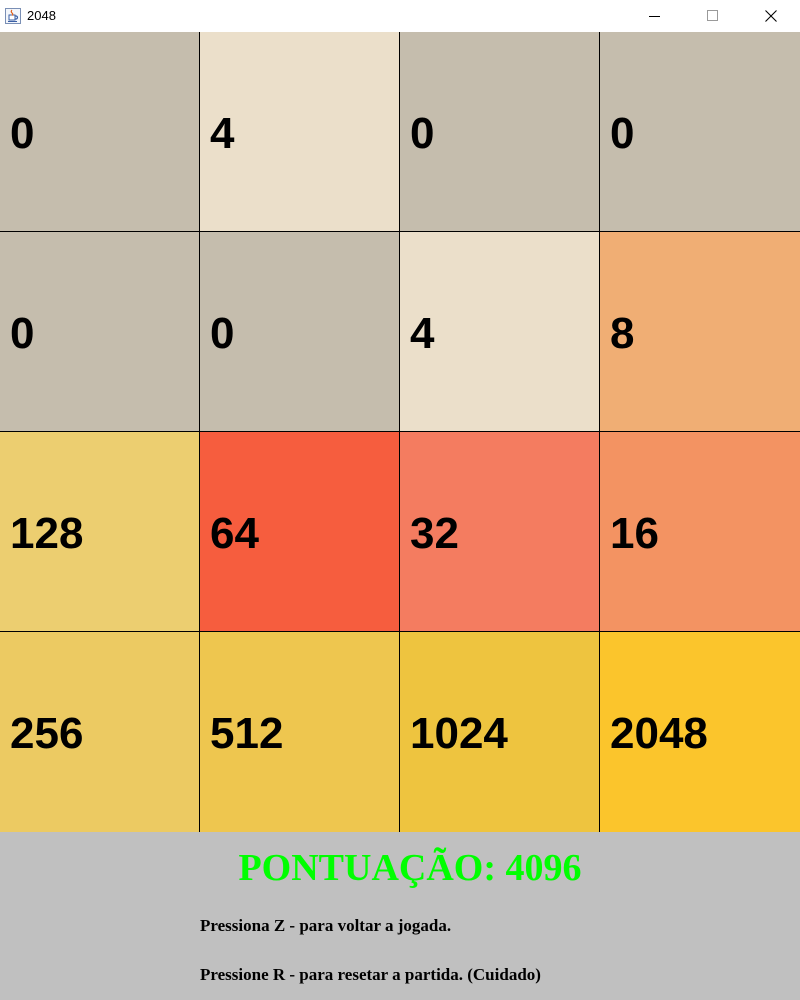 This screenshot has height=1000, width=800. What do you see at coordinates (326, 925) in the screenshot?
I see `undo-instruction: Pressiona Z - para voltar a jogada.` at bounding box center [326, 925].